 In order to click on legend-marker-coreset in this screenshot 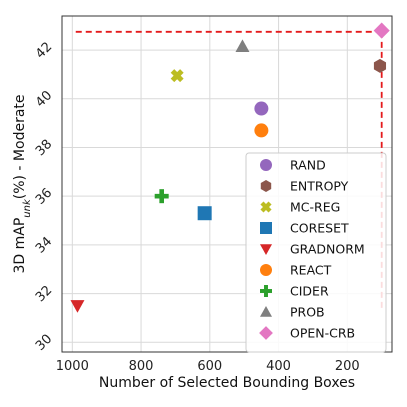, I will do `click(266, 228)`.